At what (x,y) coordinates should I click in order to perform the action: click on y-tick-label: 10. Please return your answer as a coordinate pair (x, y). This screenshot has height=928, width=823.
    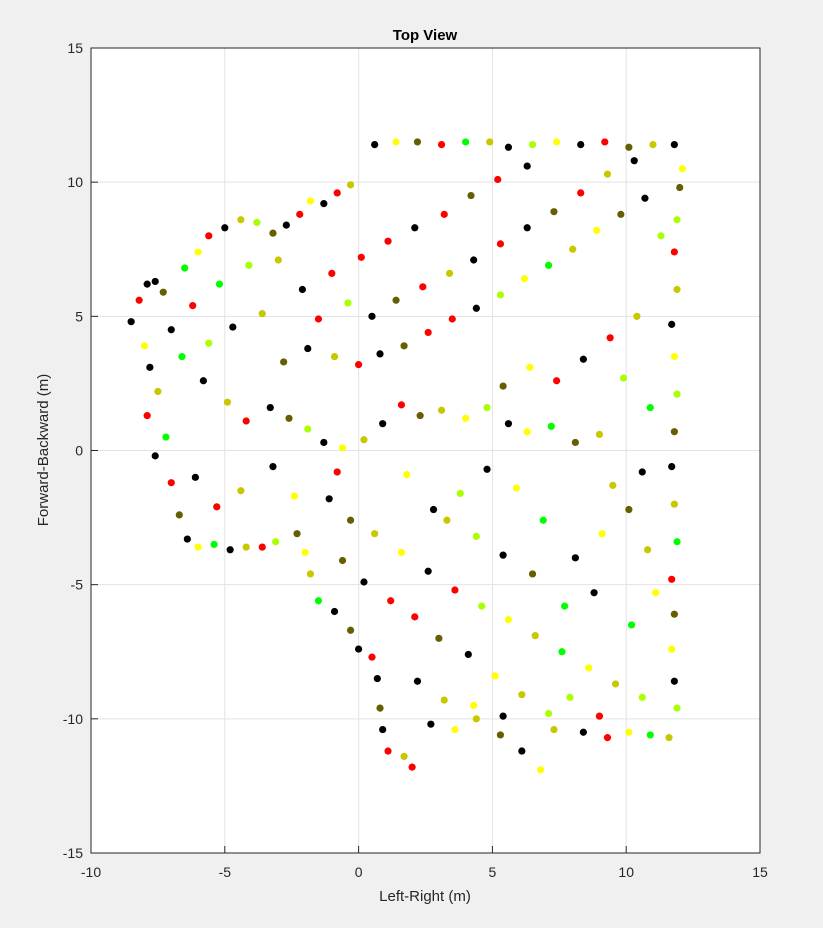
    Looking at the image, I should click on (75, 182).